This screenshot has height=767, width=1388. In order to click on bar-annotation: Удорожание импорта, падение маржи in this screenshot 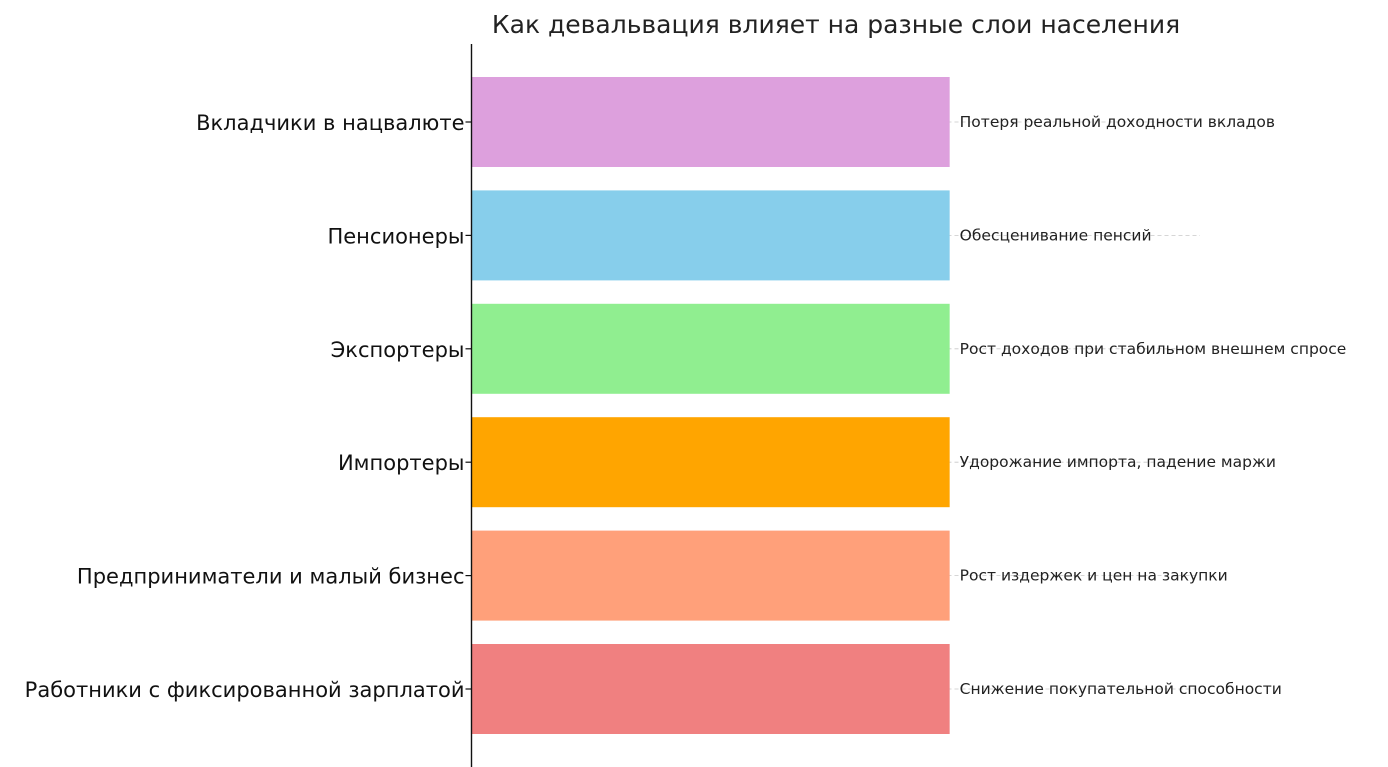, I will do `click(1118, 462)`.